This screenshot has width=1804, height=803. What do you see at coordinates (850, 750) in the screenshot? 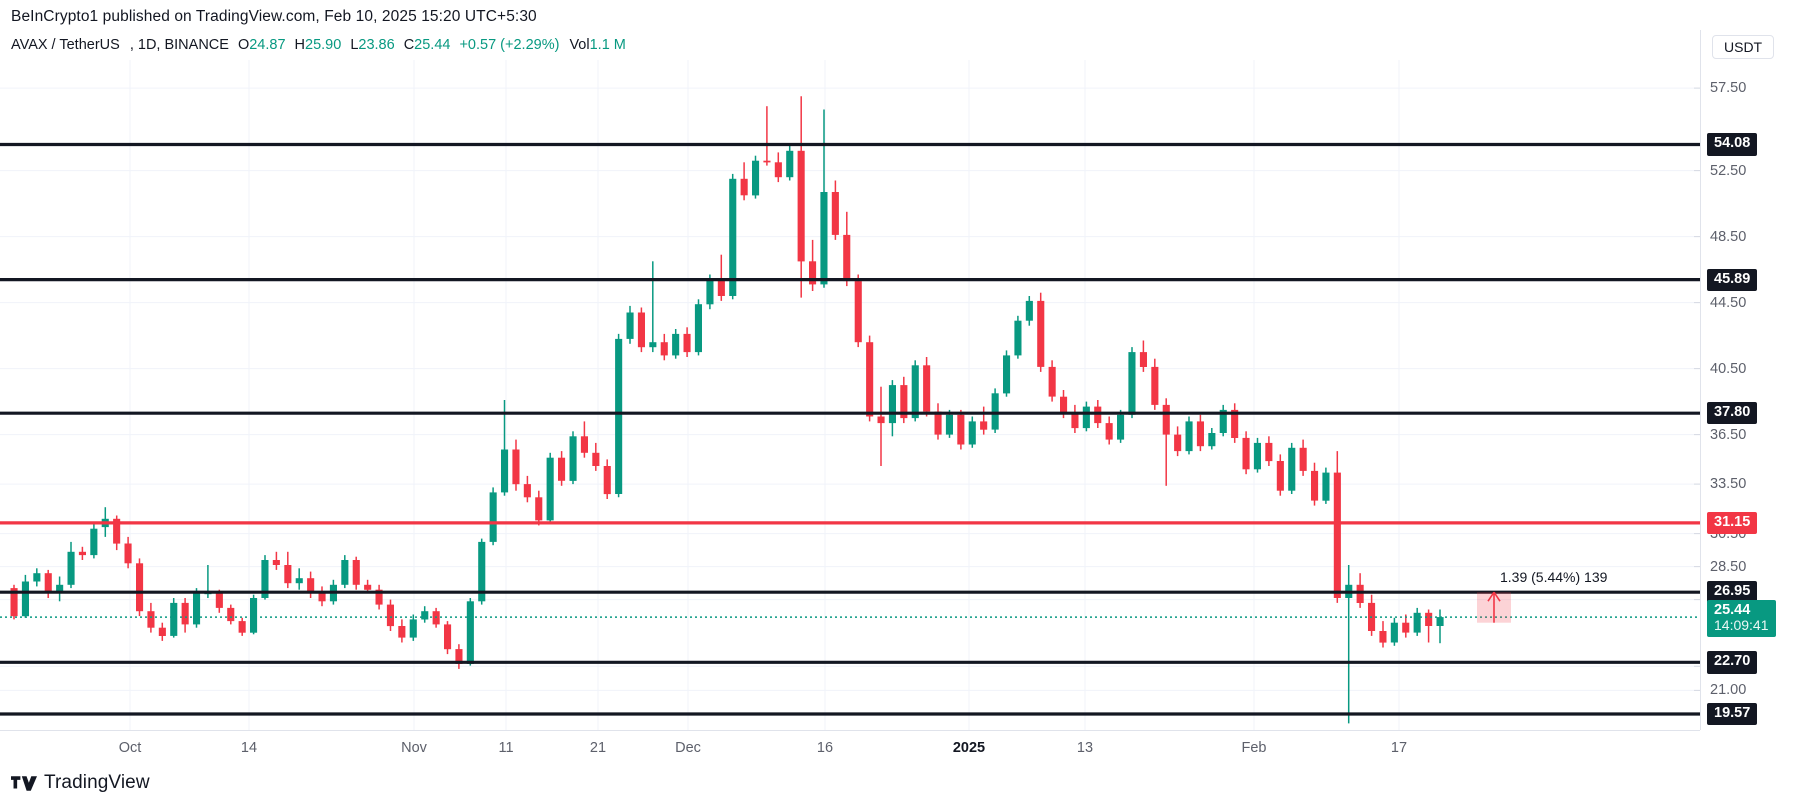
I see `time-axis: Oct 14 Nov 11 21 Dec 16 2025 13 Feb 17` at bounding box center [850, 750].